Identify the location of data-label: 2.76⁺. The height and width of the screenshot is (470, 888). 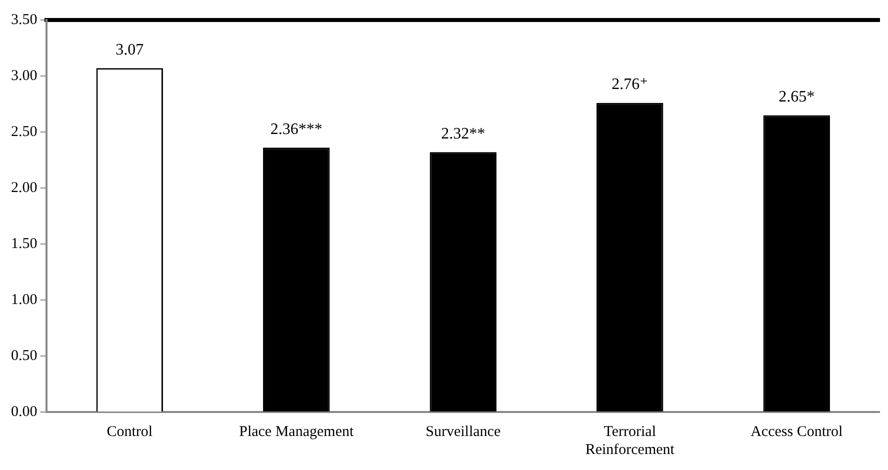
(630, 85).